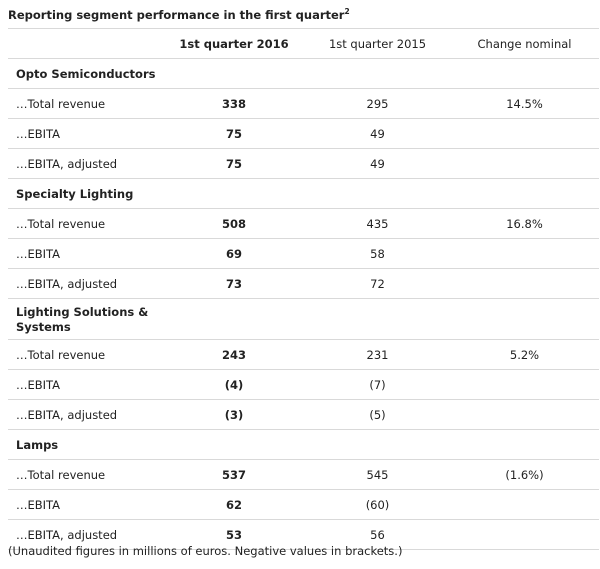 This screenshot has height=569, width=600. I want to click on value-q2015: (7), so click(377, 384).